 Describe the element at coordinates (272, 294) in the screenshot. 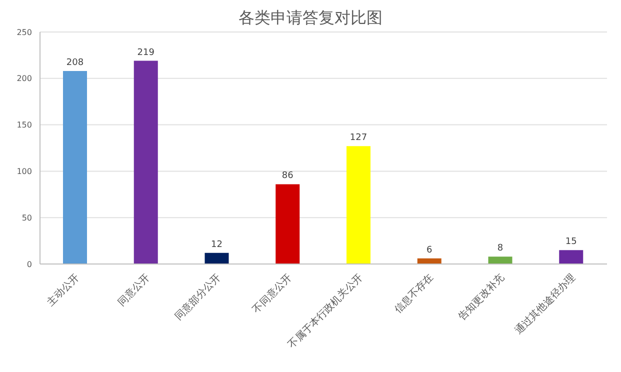

I see `x-tick-label: 不同意公开` at that location.